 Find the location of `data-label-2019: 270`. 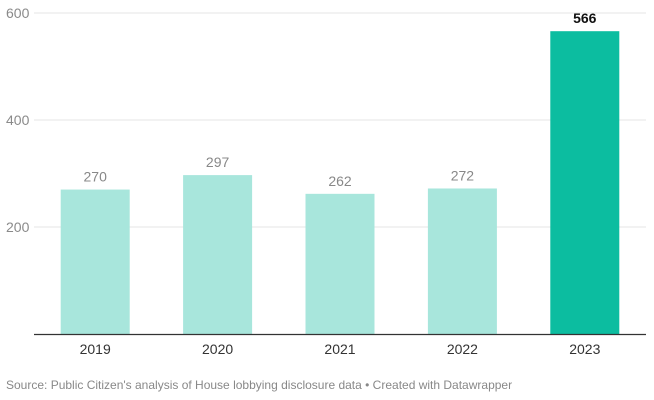

data-label-2019: 270 is located at coordinates (96, 177).